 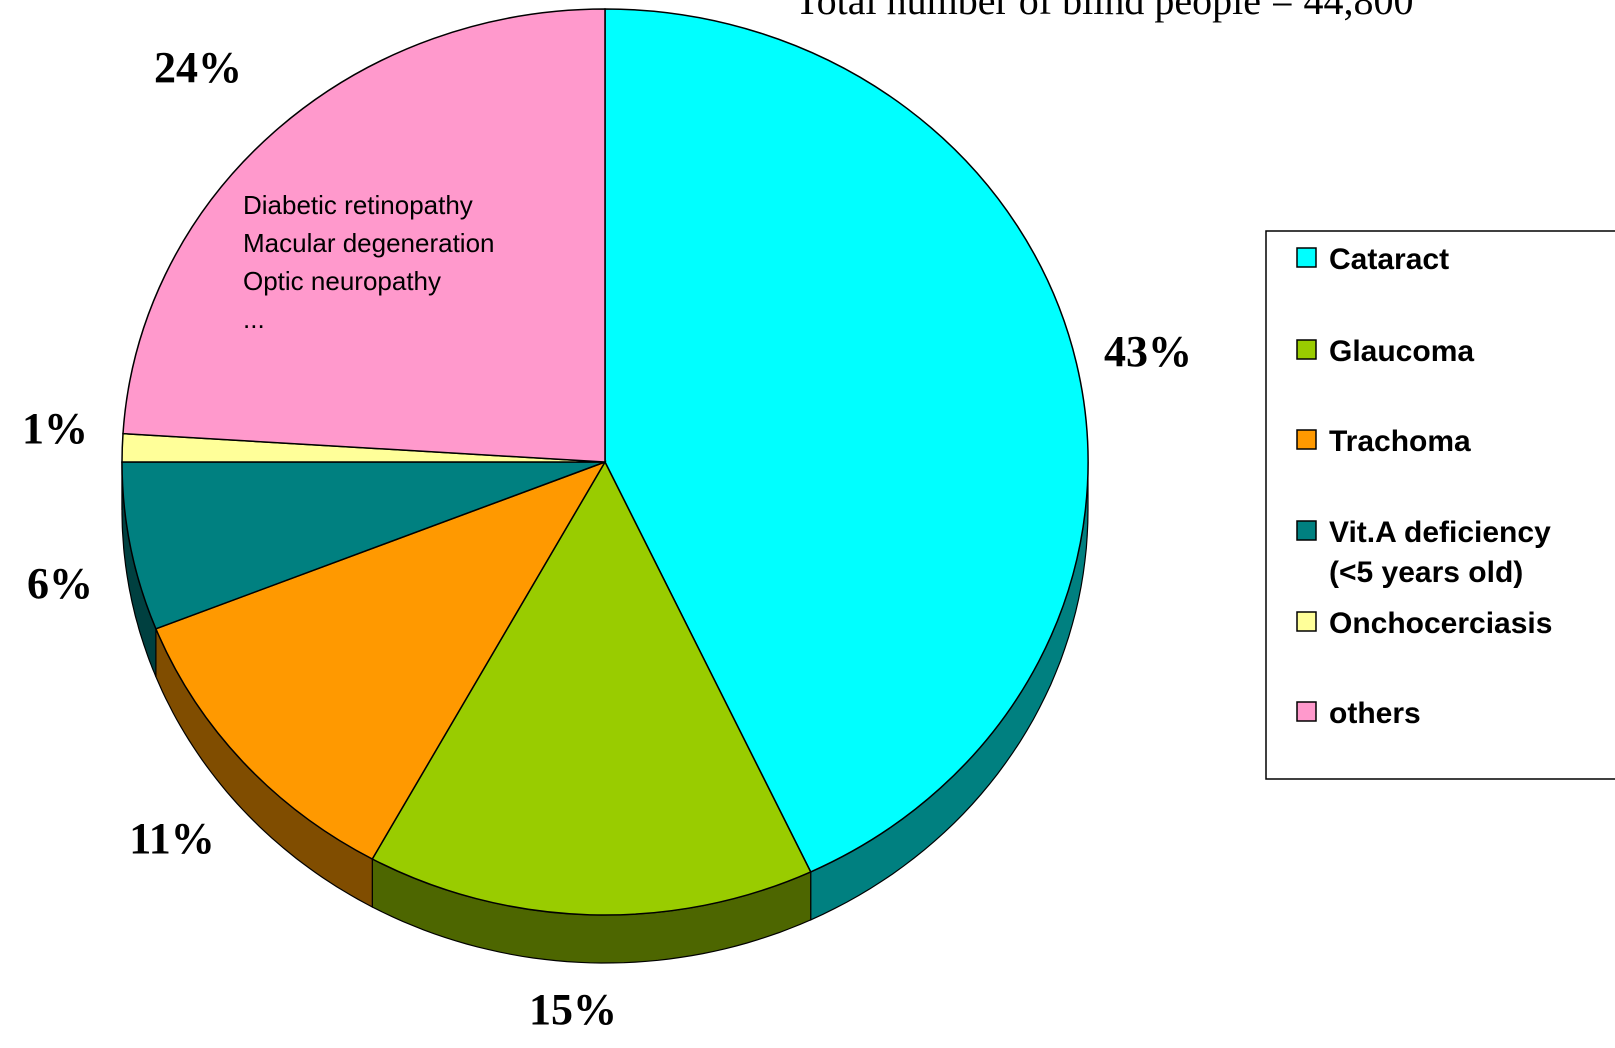 I want to click on legend-box, so click(x=1440, y=505).